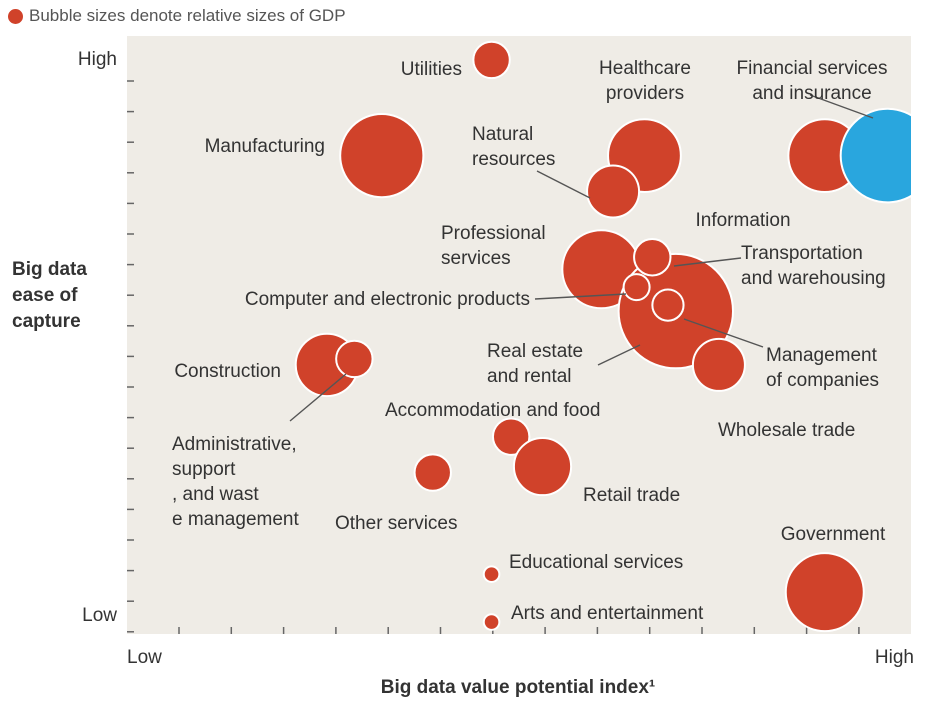 The image size is (945, 706). I want to click on y-axis-title-line: capture, so click(46, 321).